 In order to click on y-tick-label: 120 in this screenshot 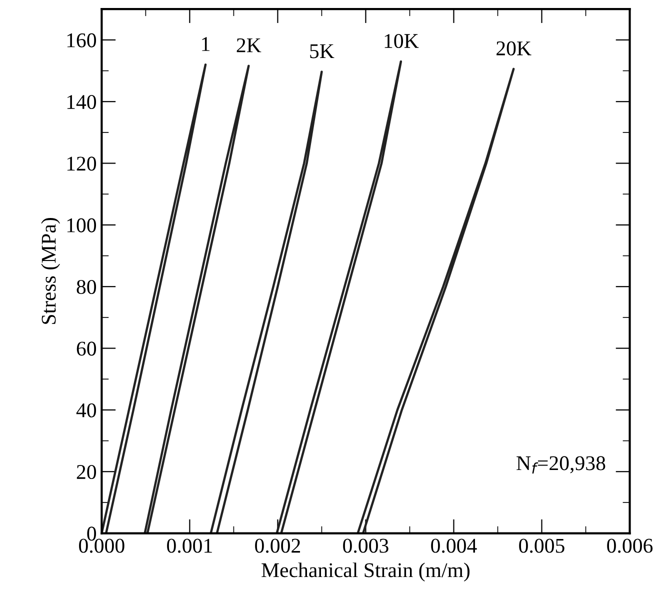, I will do `click(81, 163)`.